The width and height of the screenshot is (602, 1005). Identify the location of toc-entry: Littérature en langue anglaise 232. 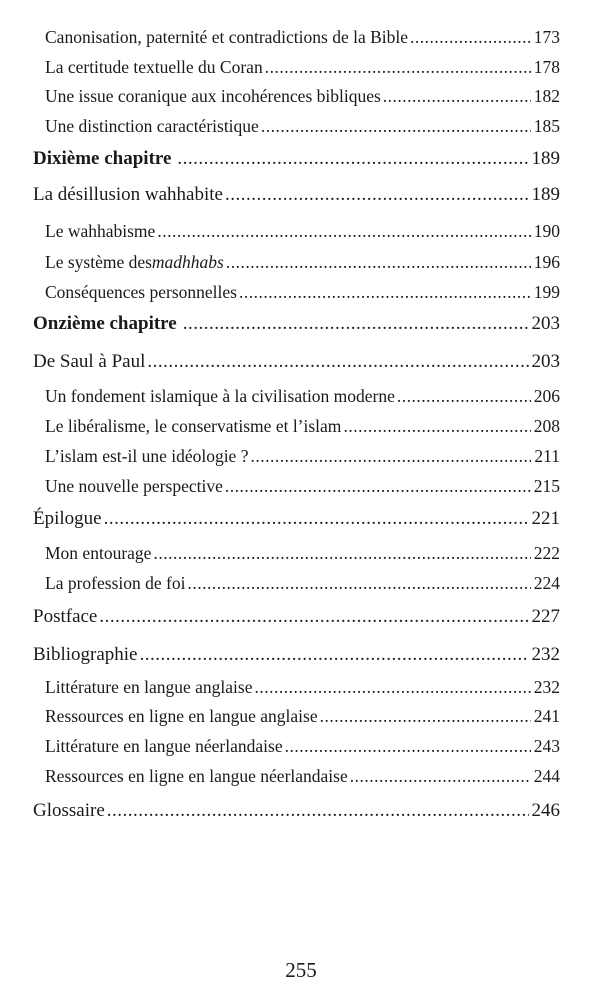
(280, 687).